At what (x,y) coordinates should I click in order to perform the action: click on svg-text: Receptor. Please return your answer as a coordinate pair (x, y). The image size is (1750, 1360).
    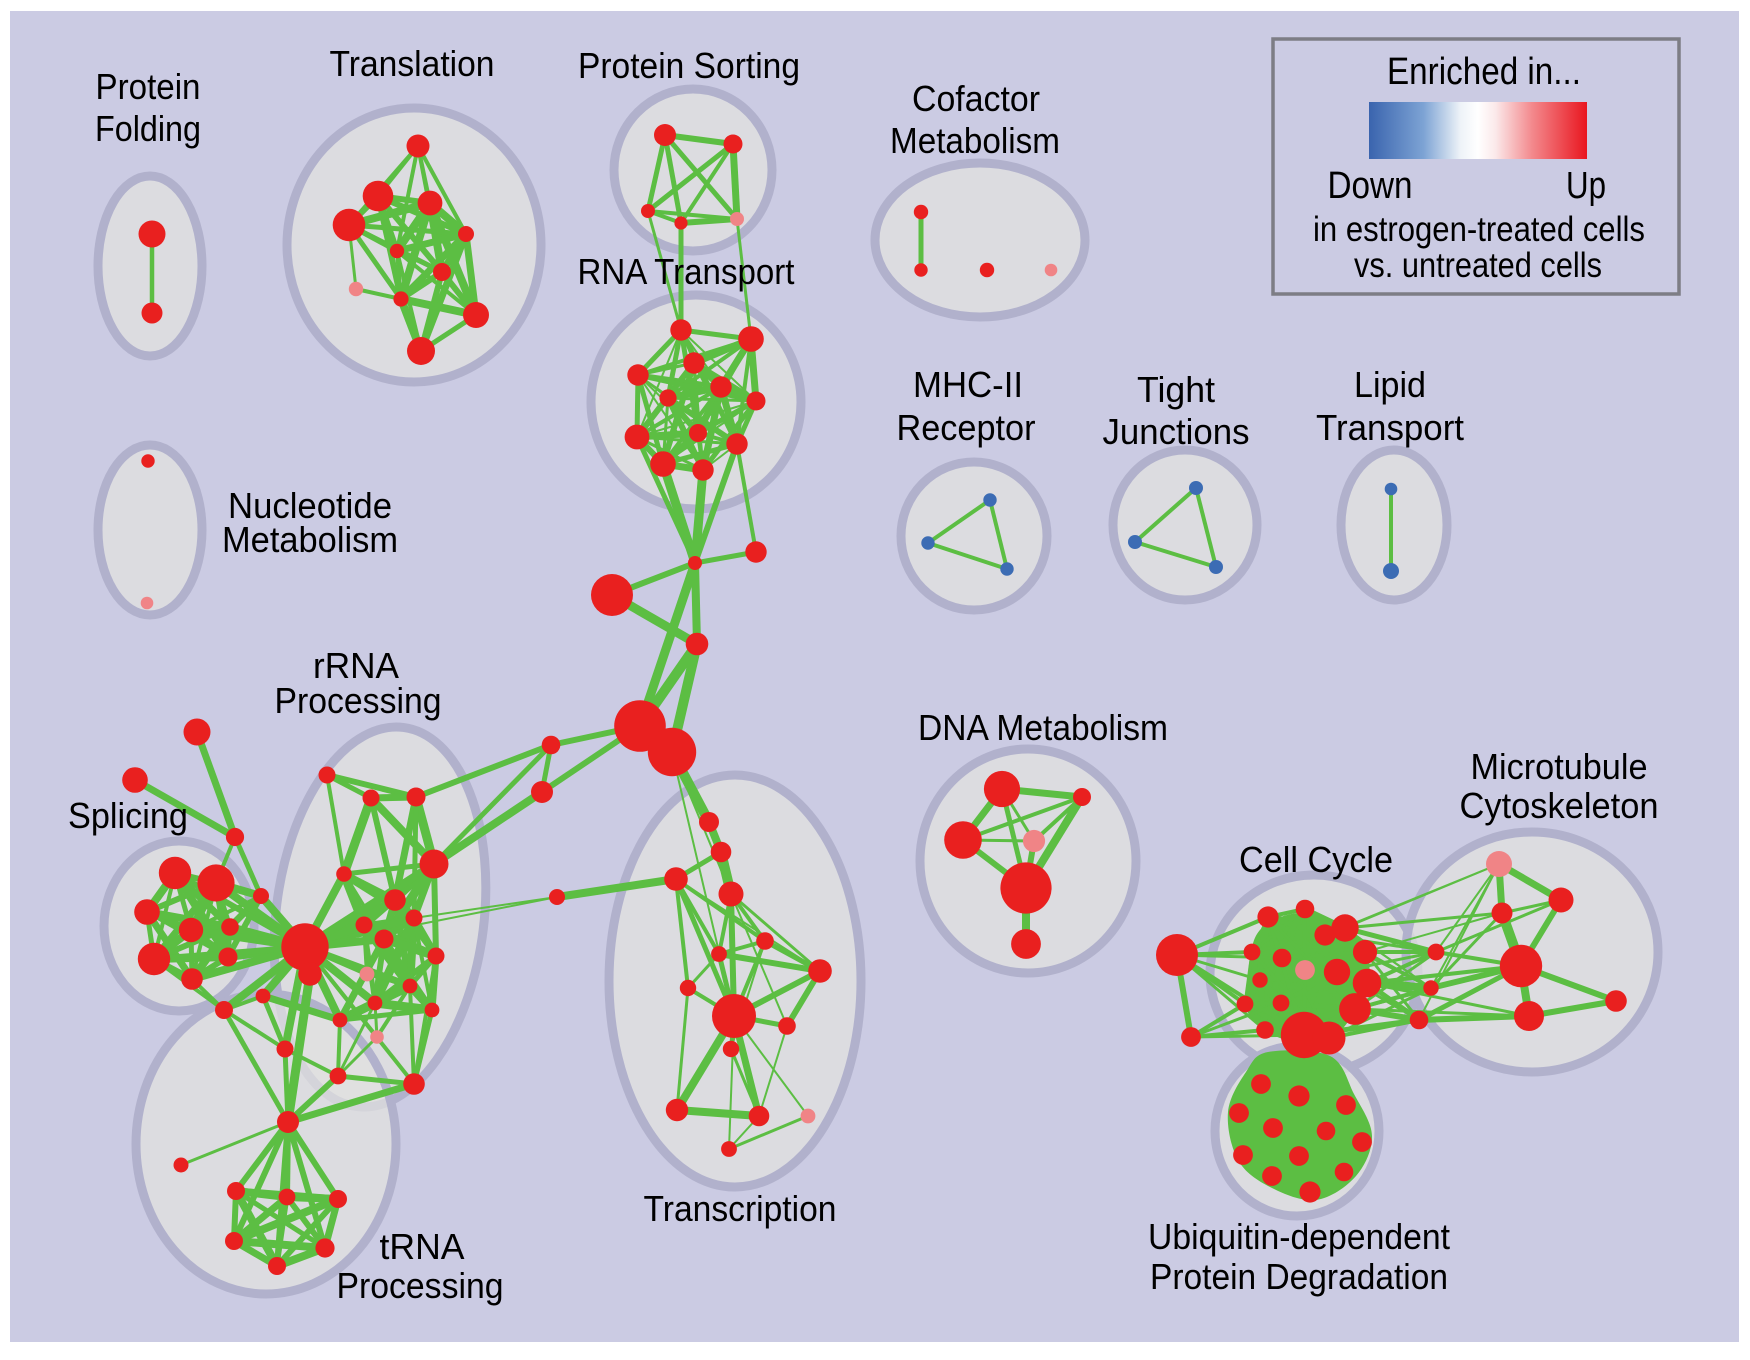
    Looking at the image, I should click on (966, 427).